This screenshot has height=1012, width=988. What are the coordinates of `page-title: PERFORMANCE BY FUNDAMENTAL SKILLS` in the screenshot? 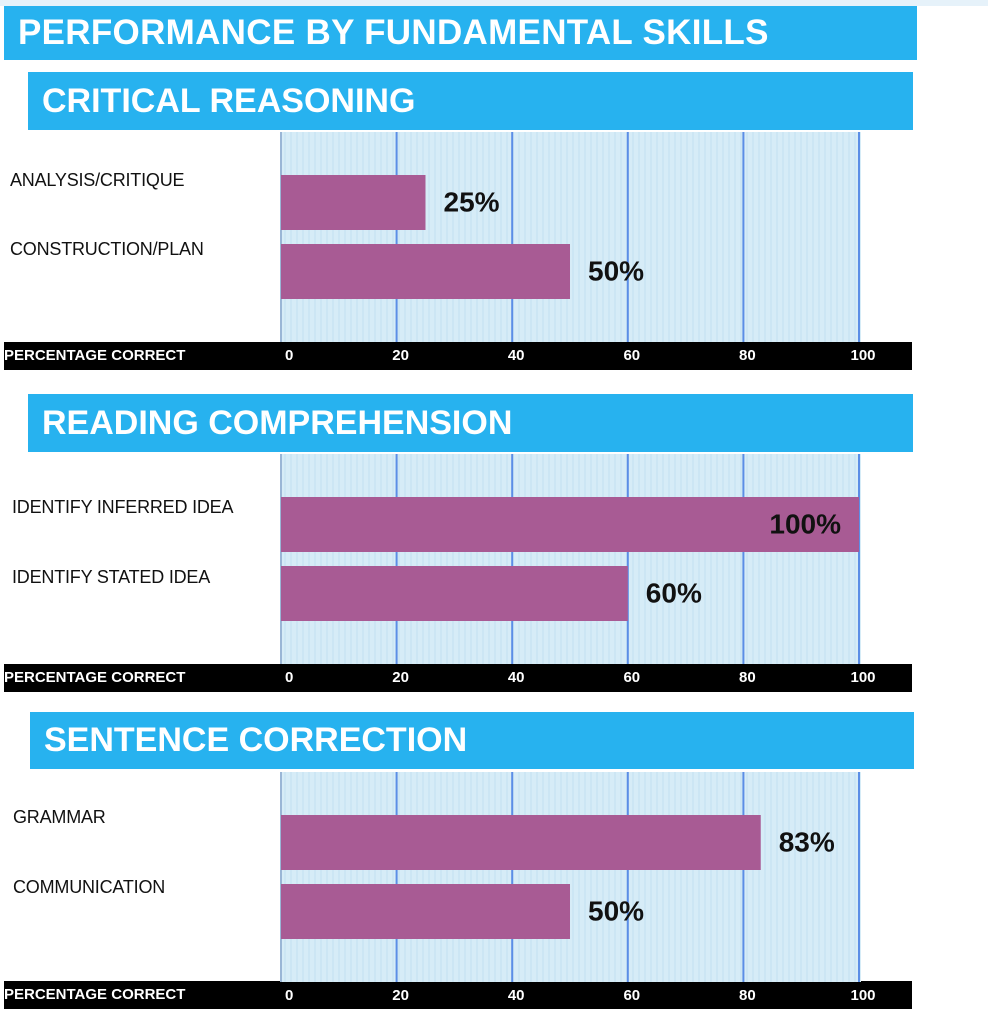 It's located at (460, 33).